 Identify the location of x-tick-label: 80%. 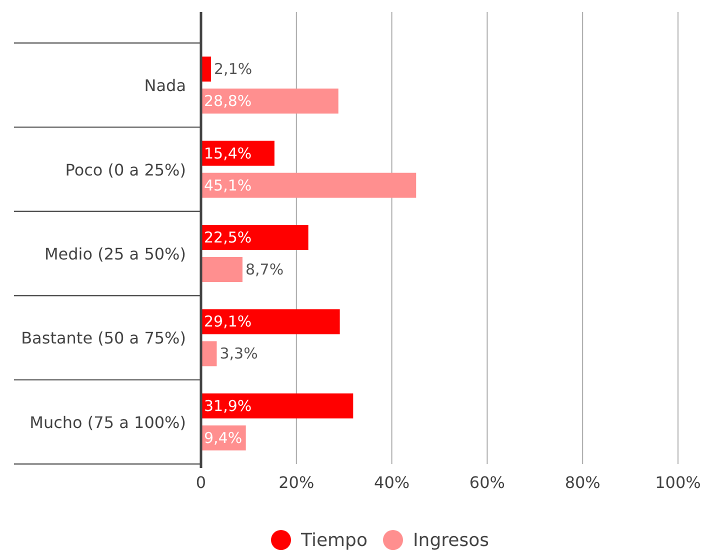
(582, 482).